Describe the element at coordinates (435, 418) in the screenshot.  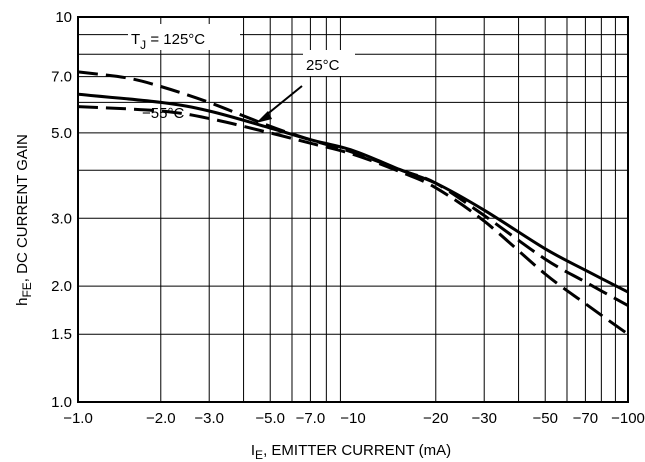
I see `x-tick-label: −20` at that location.